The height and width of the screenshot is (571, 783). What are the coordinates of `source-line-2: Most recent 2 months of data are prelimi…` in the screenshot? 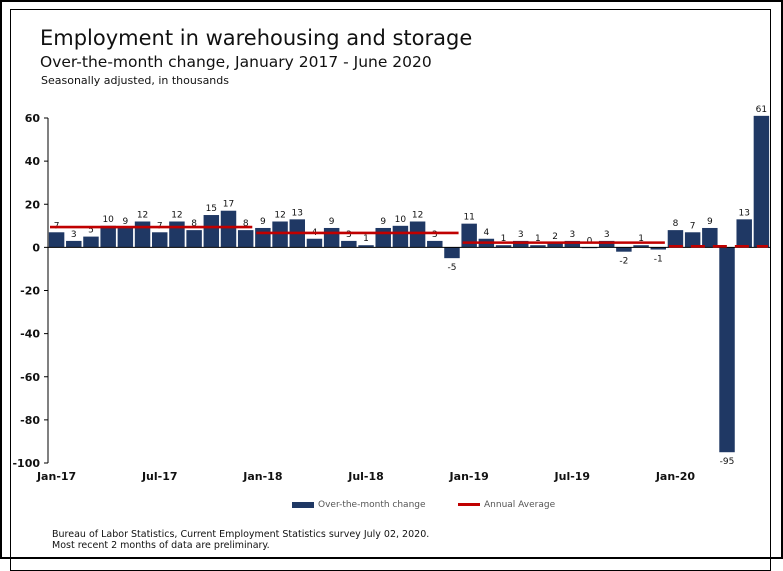 It's located at (161, 545).